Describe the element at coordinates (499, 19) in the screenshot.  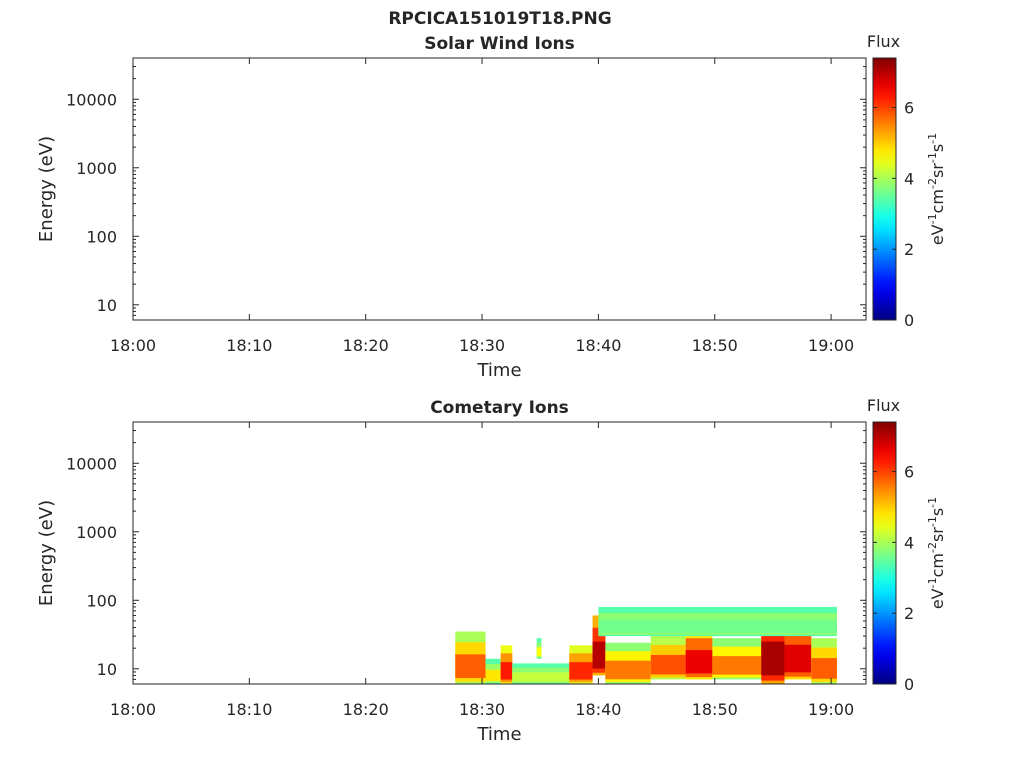
I see `figure-title: RPCICA151019T18.PNG` at that location.